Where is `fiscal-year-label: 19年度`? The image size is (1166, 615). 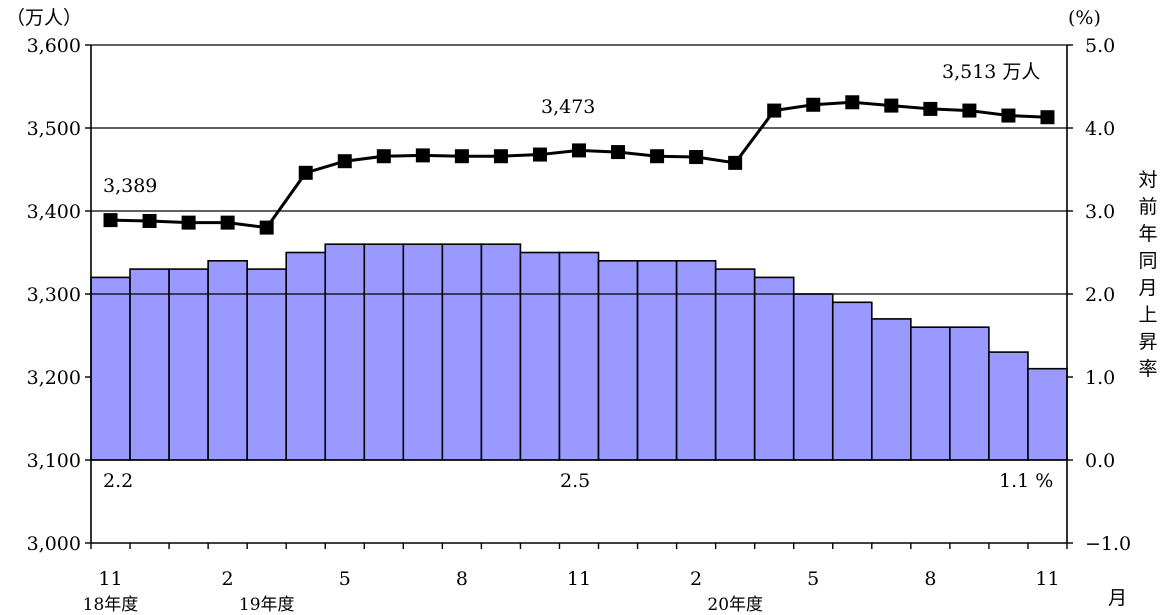
fiscal-year-label: 19年度 is located at coordinates (267, 605).